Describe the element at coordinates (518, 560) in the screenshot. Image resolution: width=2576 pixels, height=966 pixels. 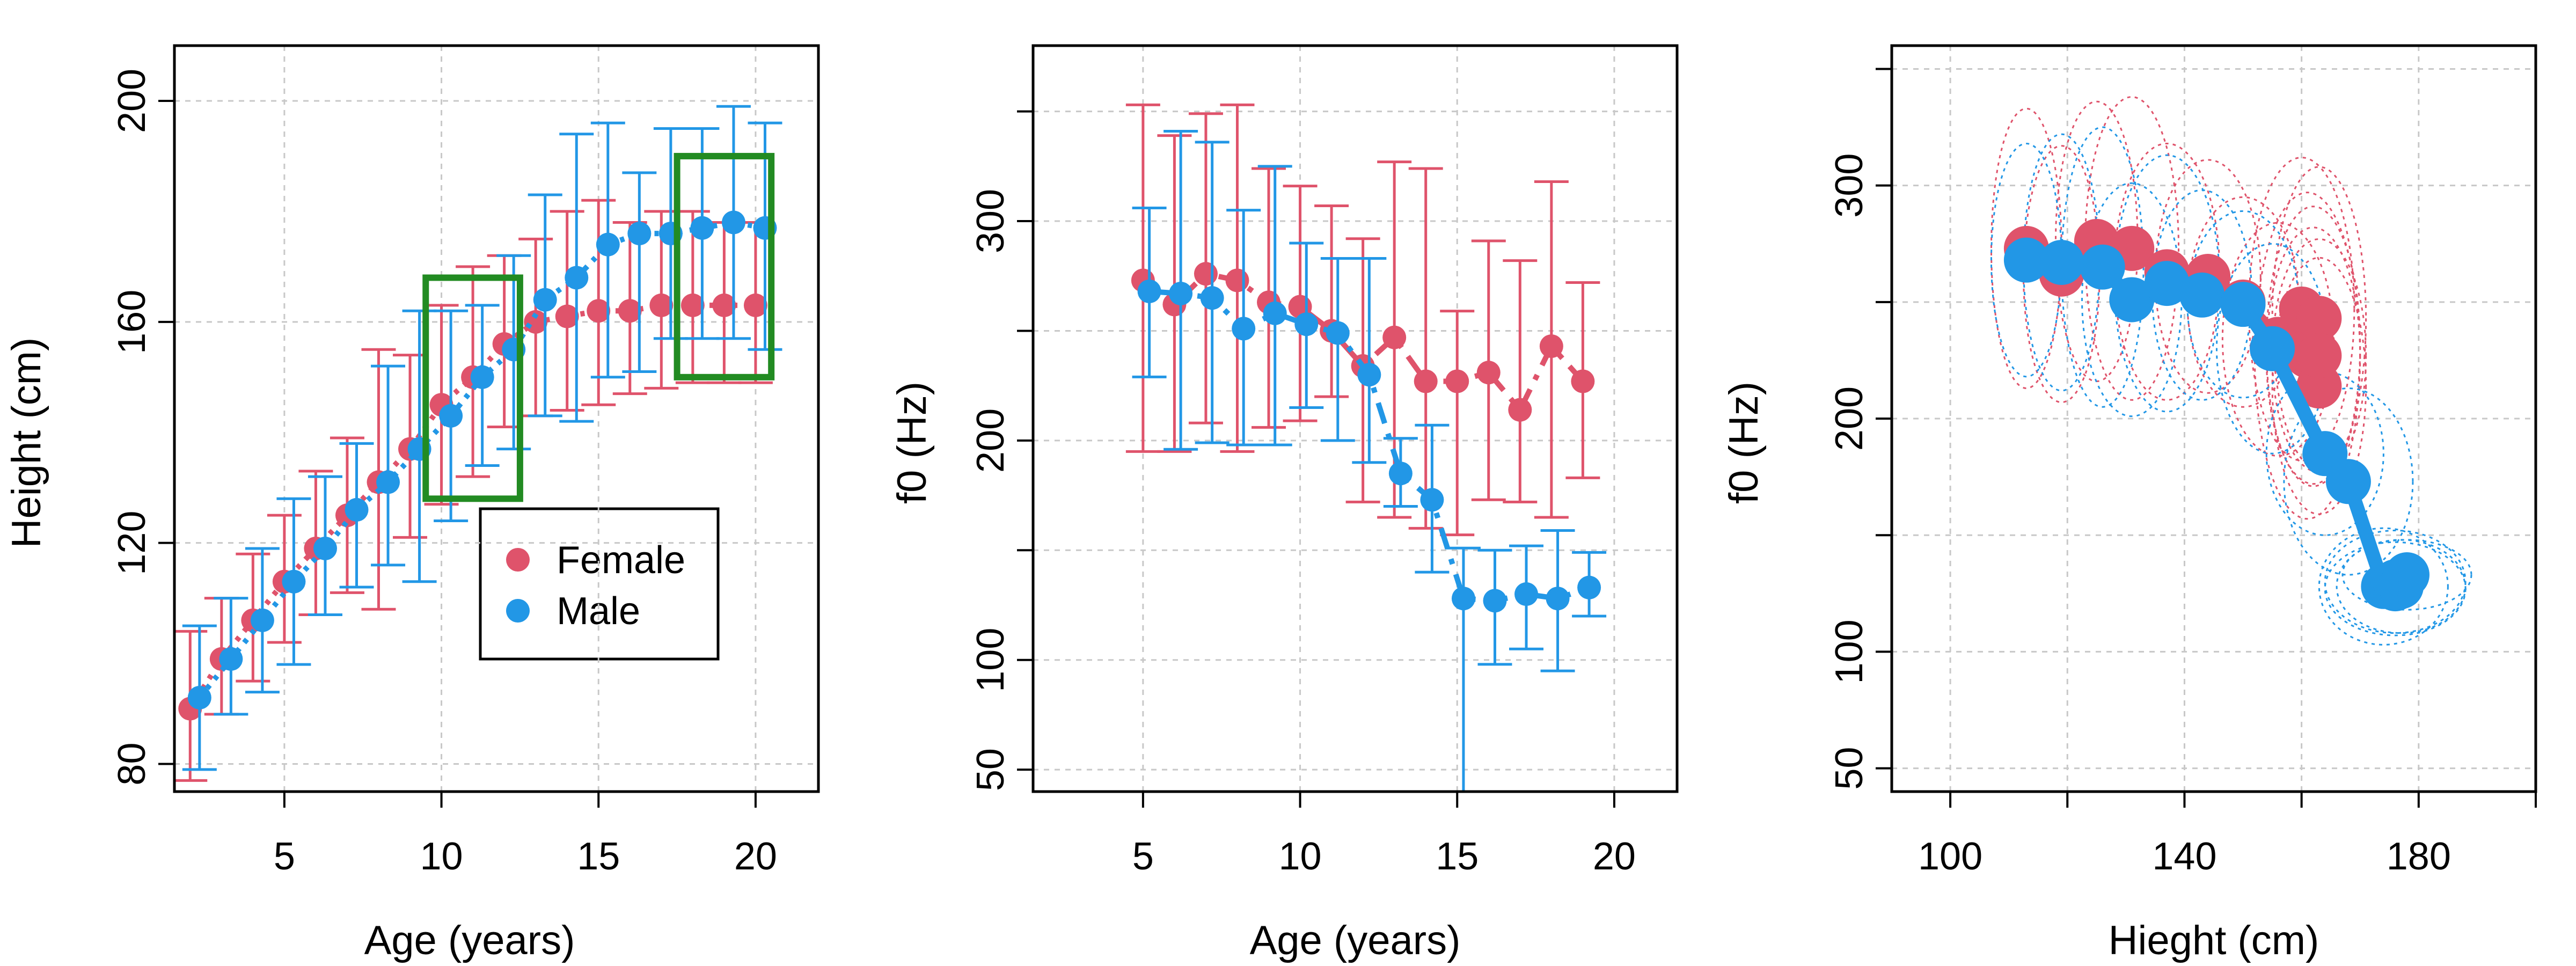
I see `legend-female-marker` at that location.